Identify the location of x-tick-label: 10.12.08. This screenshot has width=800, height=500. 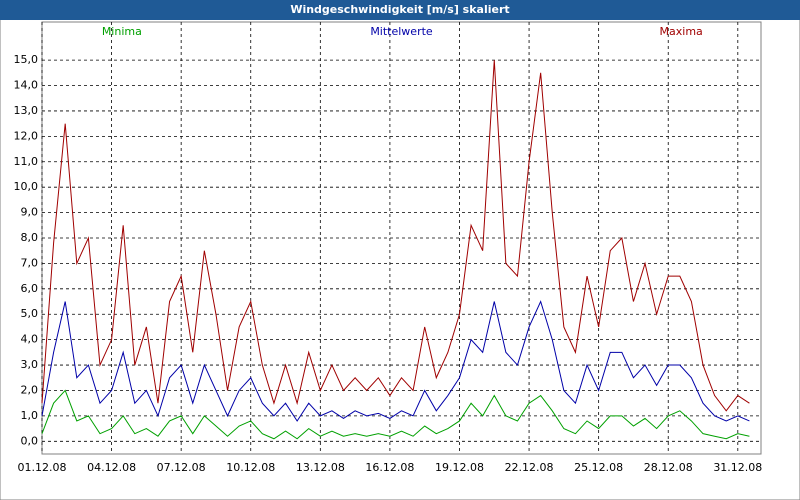
(250, 467).